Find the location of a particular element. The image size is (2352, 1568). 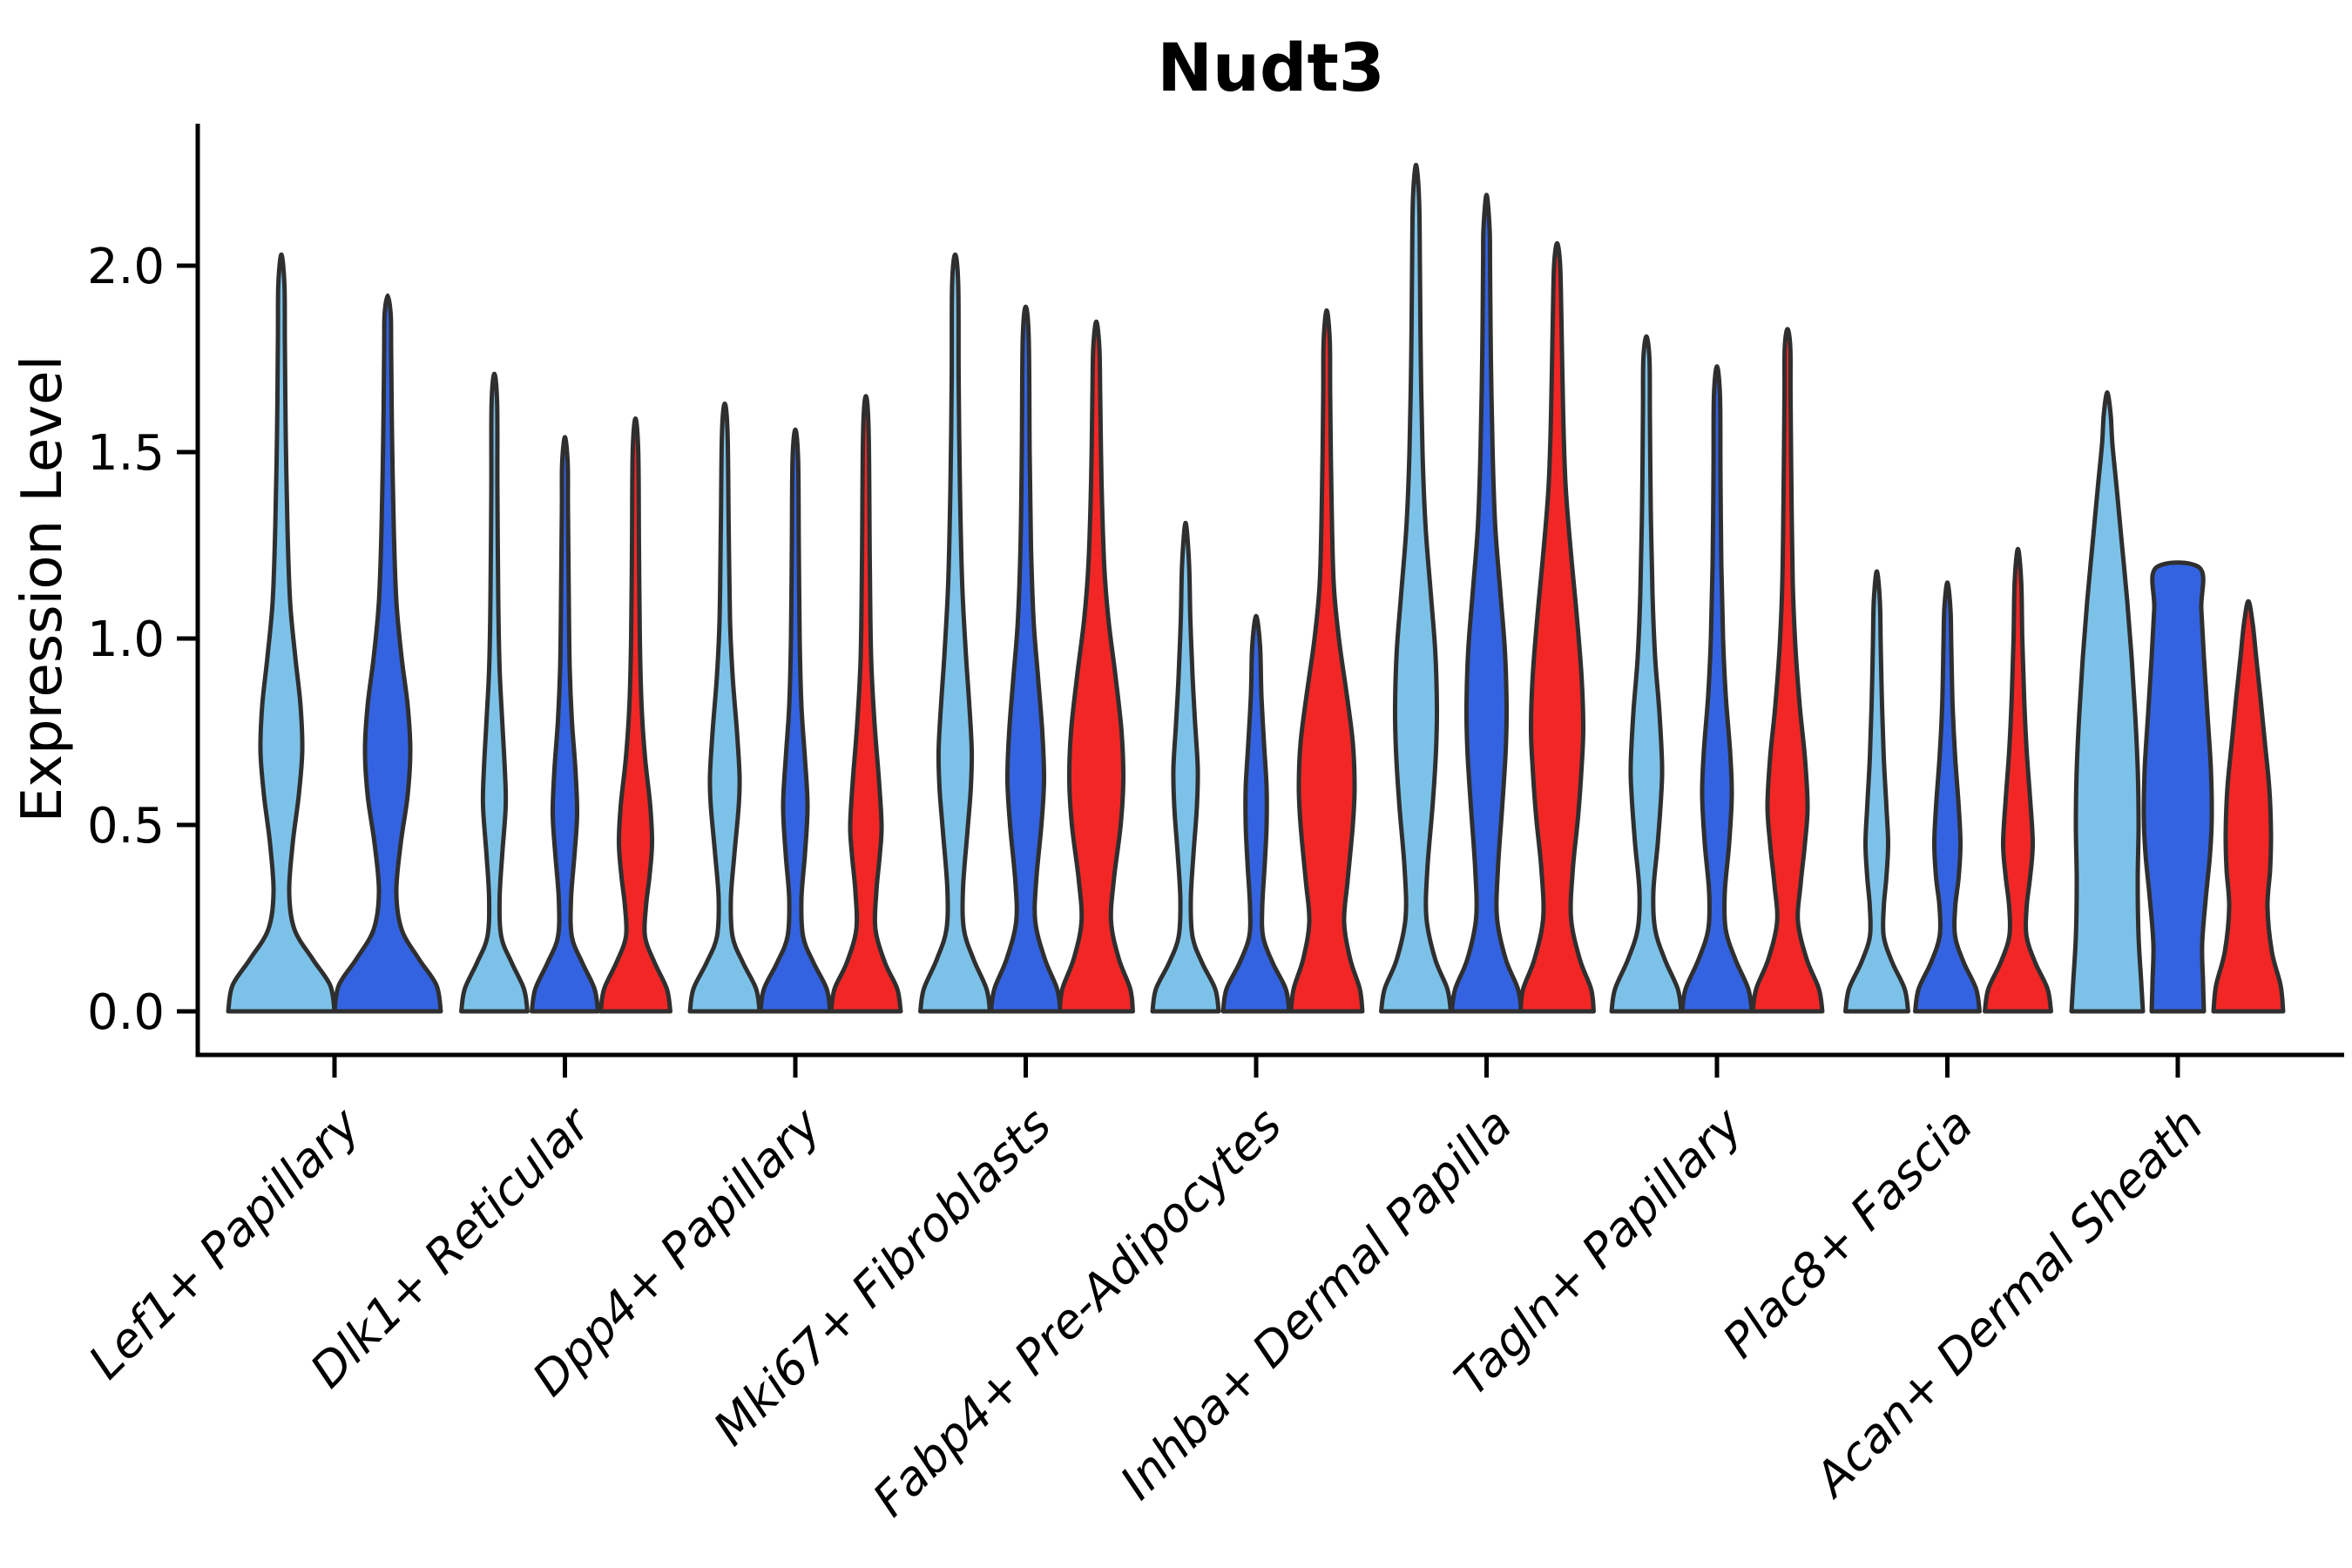

violin-lef1-light_blue is located at coordinates (281, 633).